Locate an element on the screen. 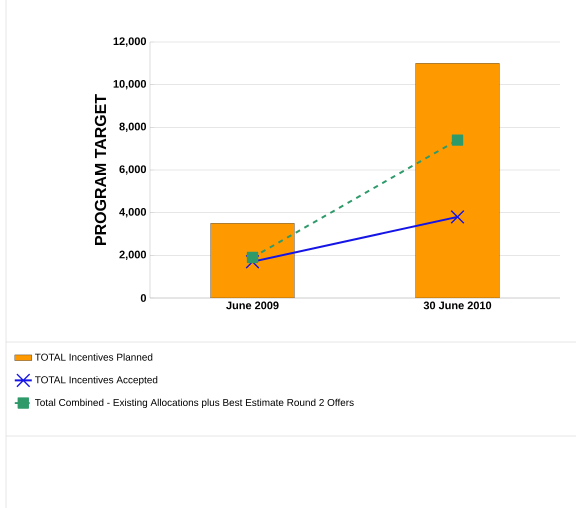  y-tick-label: 4,000 is located at coordinates (132, 213).